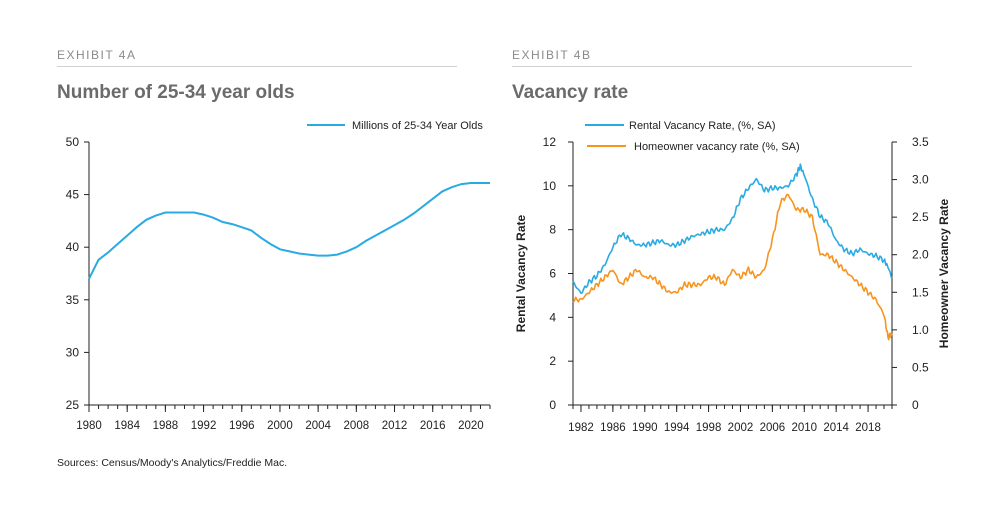 The width and height of the screenshot is (1000, 515). Describe the element at coordinates (242, 426) in the screenshot. I see `panel-a-x-tick-label: 1996` at that location.